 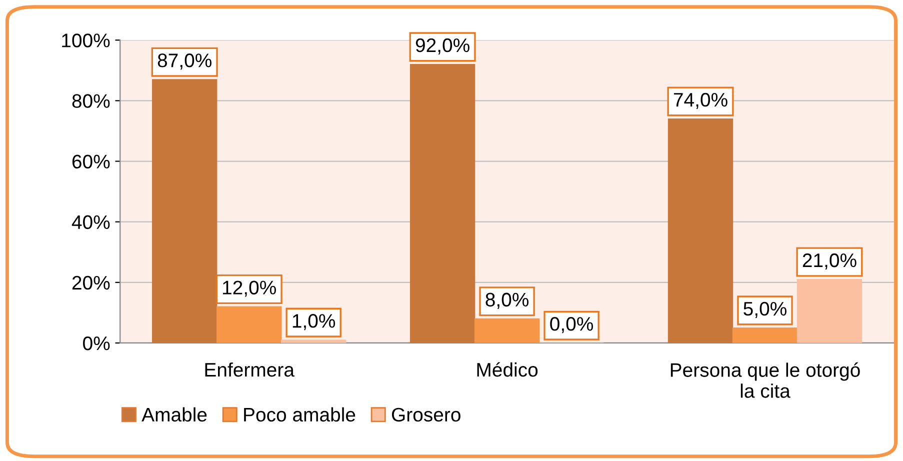 What do you see at coordinates (91, 222) in the screenshot?
I see `y-tick-label: 40%` at bounding box center [91, 222].